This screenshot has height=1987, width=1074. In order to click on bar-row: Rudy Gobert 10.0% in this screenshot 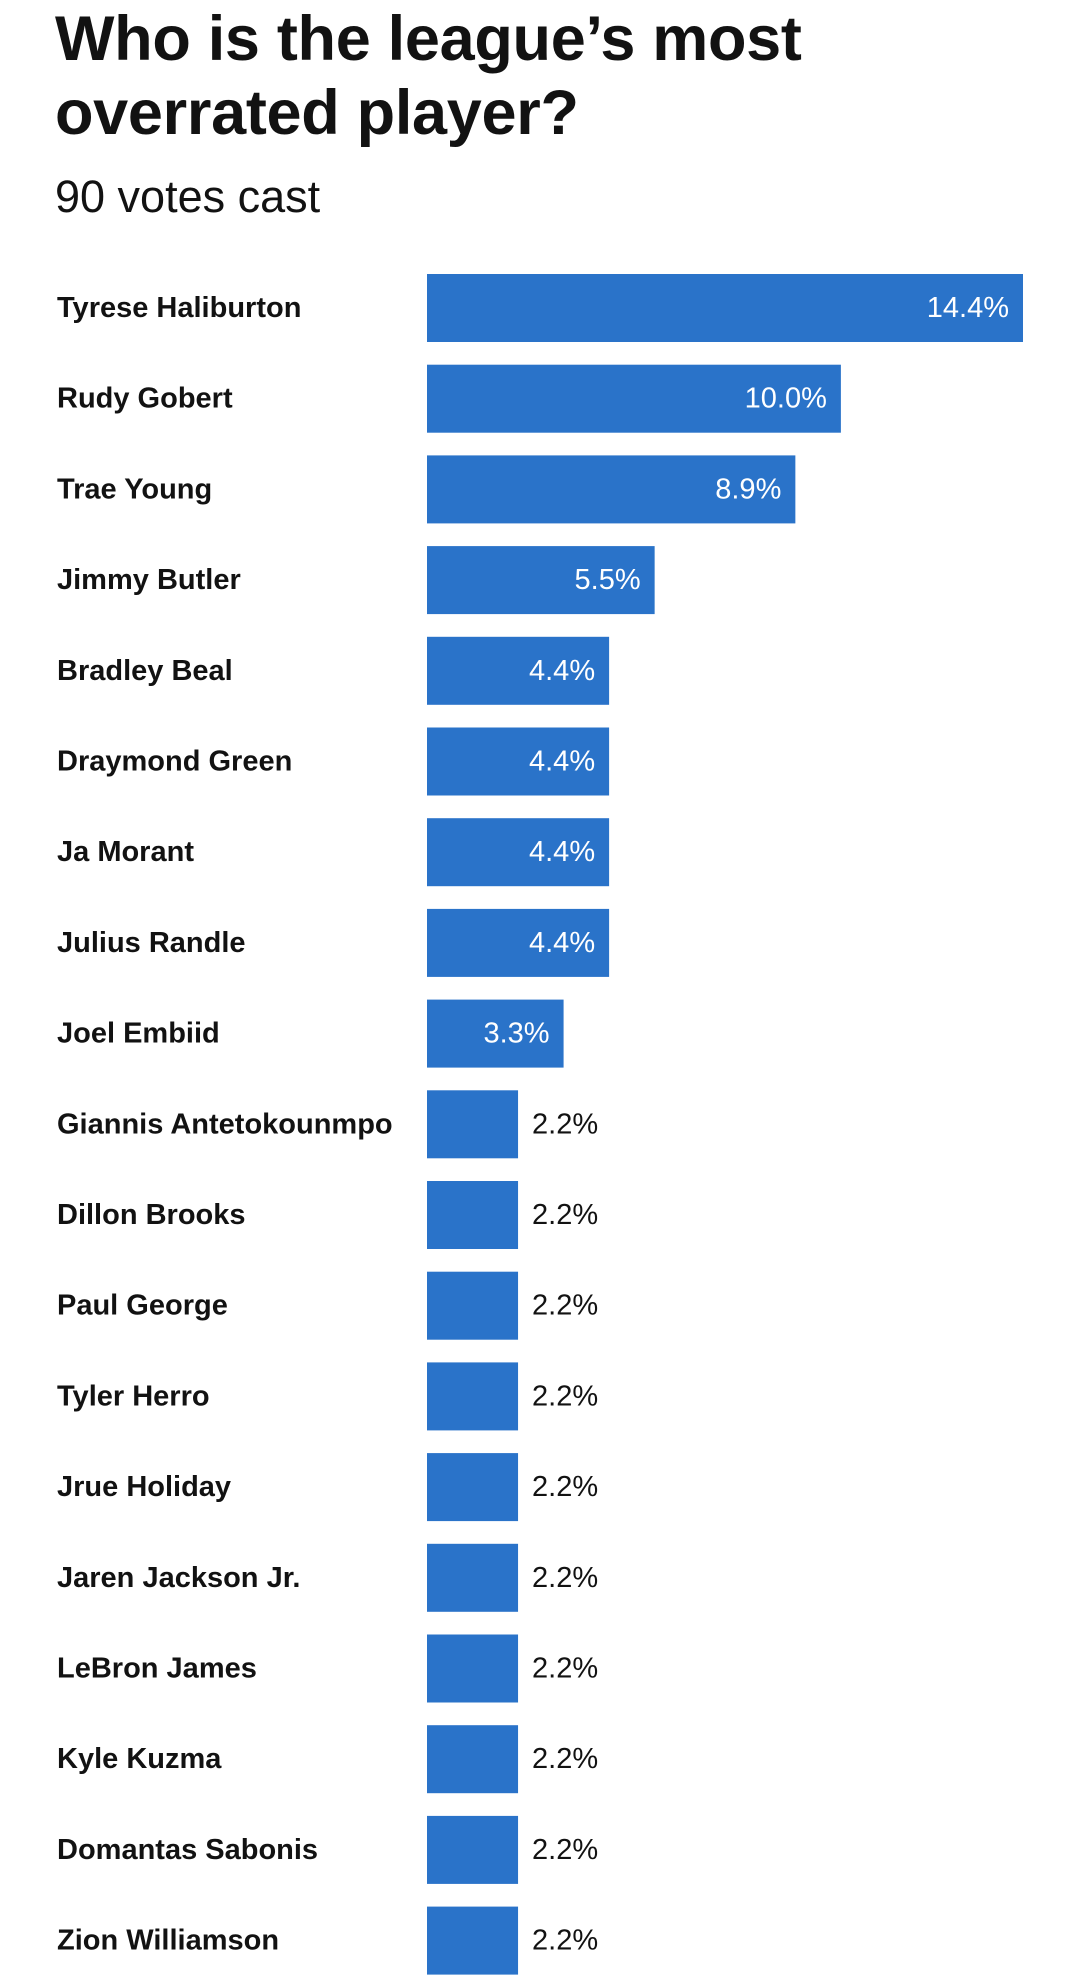, I will do `click(449, 398)`.